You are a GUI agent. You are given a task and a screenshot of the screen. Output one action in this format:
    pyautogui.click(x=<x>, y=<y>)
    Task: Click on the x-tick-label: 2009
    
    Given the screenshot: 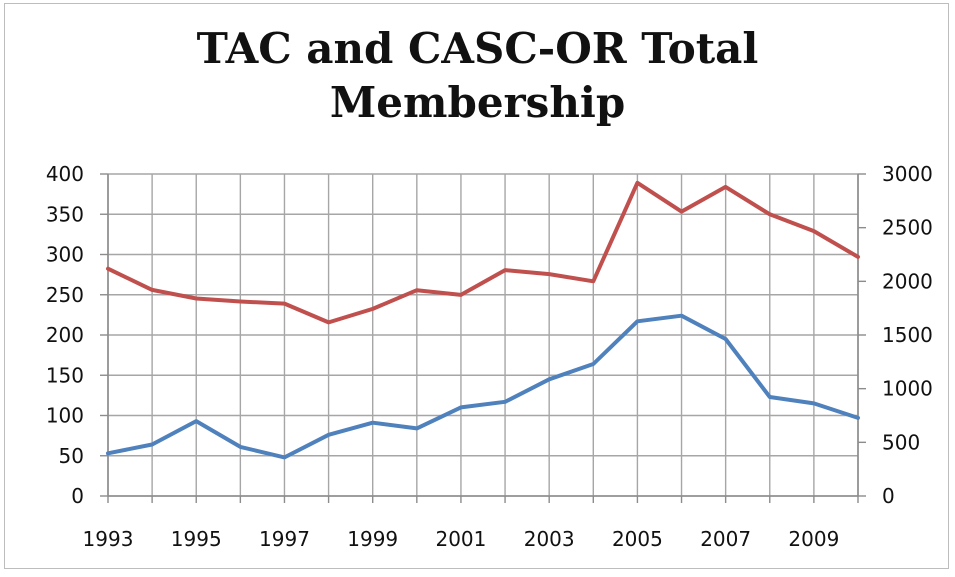 What is the action you would take?
    pyautogui.click(x=813, y=539)
    